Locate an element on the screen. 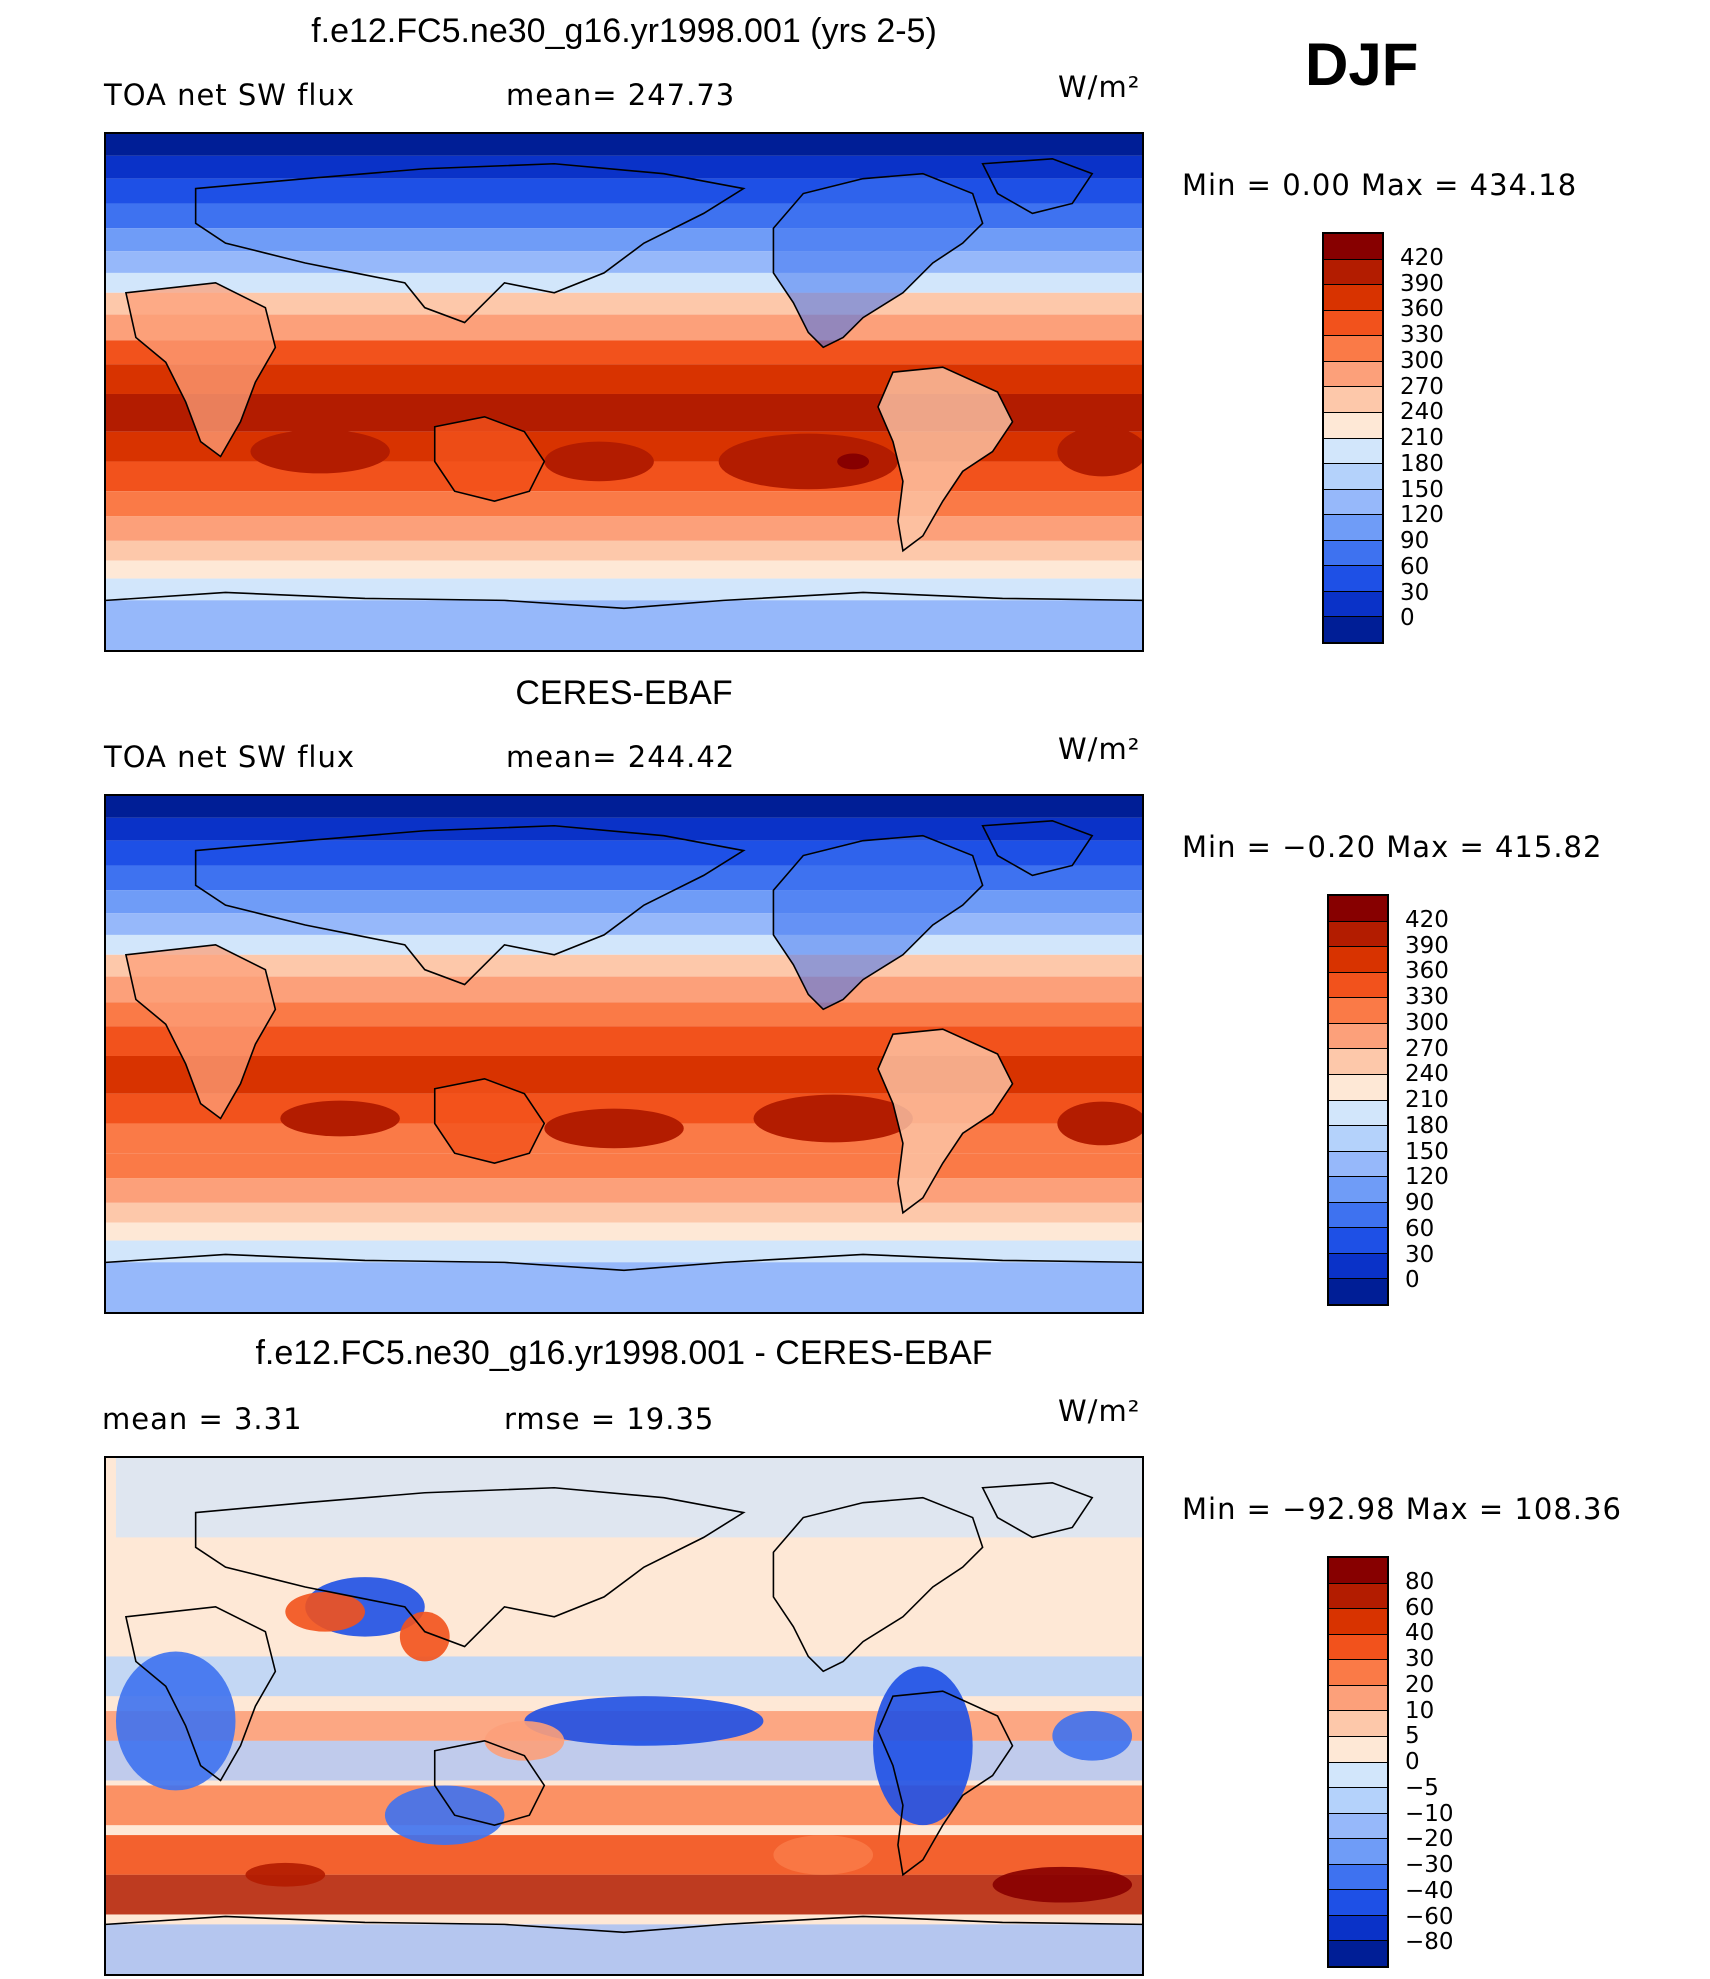 Image resolution: width=1710 pixels, height=1979 pixels. colorbar-tick-label: 10 is located at coordinates (1420, 1710).